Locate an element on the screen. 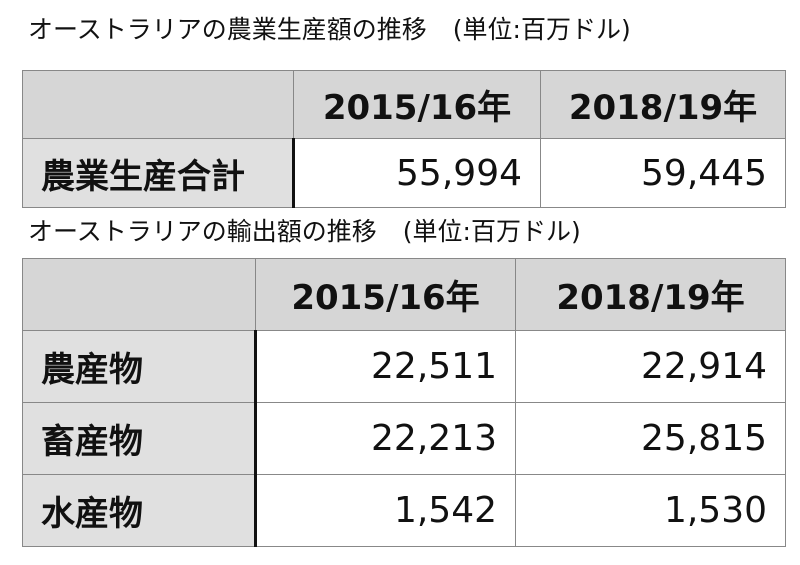 This screenshot has height=565, width=800. row-label: 農業生産合計 is located at coordinates (158, 173).